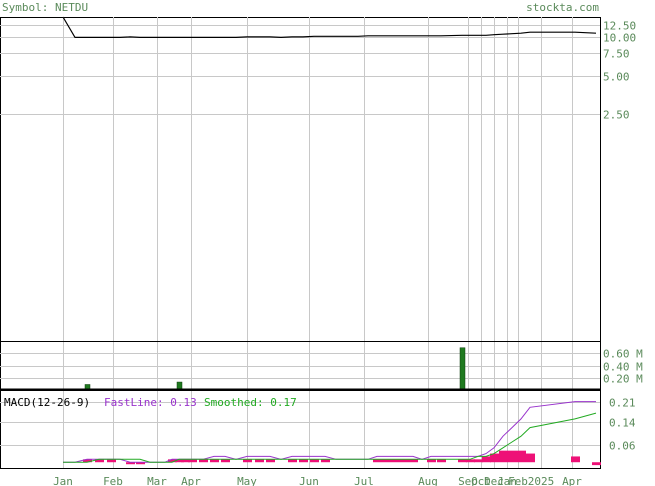 The image size is (655, 486). What do you see at coordinates (428, 480) in the screenshot?
I see `x-tick-label: Aug` at bounding box center [428, 480].